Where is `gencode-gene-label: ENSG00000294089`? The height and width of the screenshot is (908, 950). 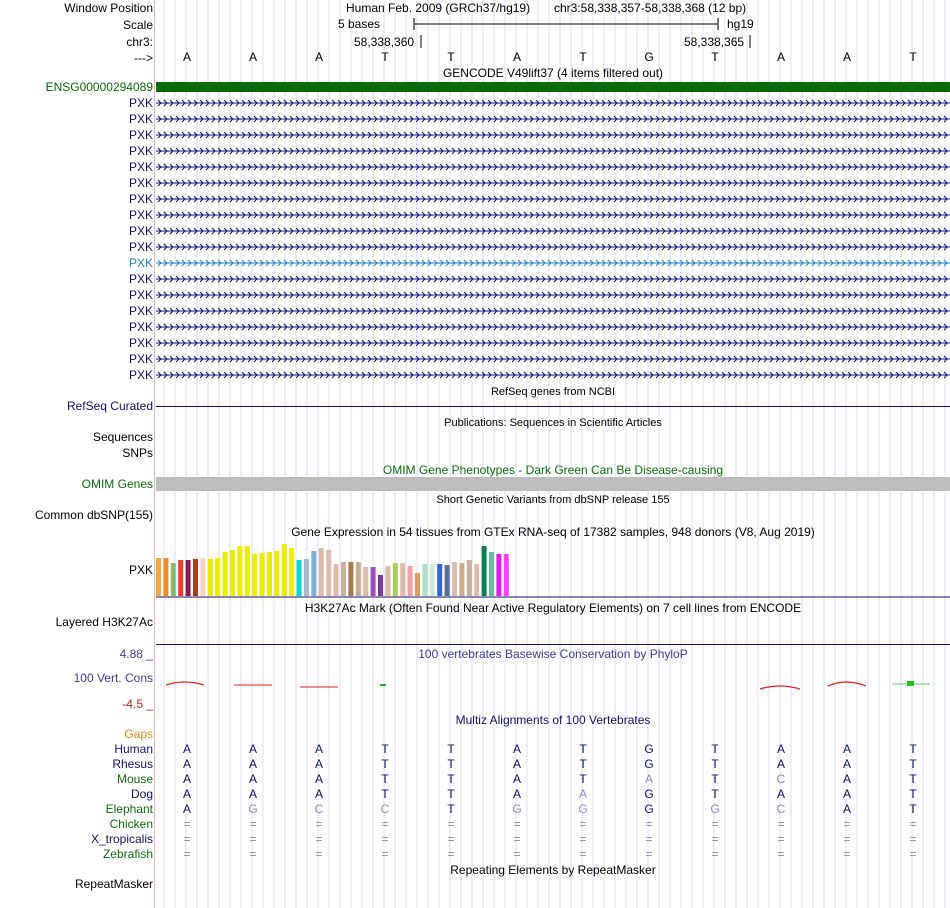 gencode-gene-label: ENSG00000294089 is located at coordinates (99, 87).